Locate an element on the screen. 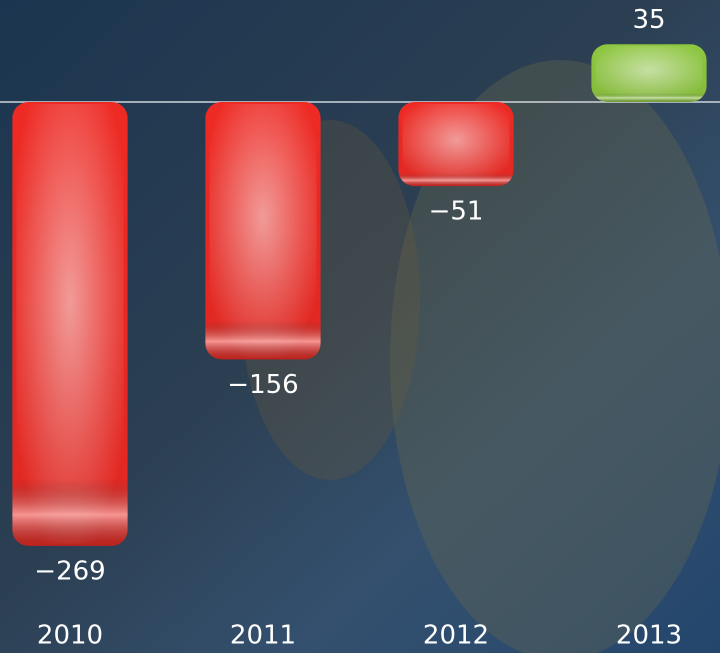 This screenshot has height=653, width=720. x-tick-label: 2010 is located at coordinates (70, 636).